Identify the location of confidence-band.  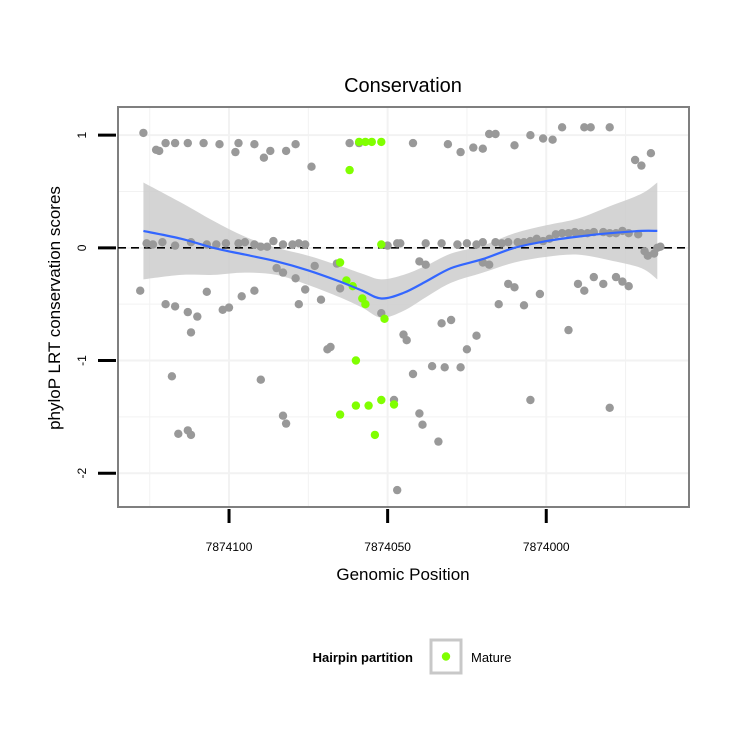
(400, 250).